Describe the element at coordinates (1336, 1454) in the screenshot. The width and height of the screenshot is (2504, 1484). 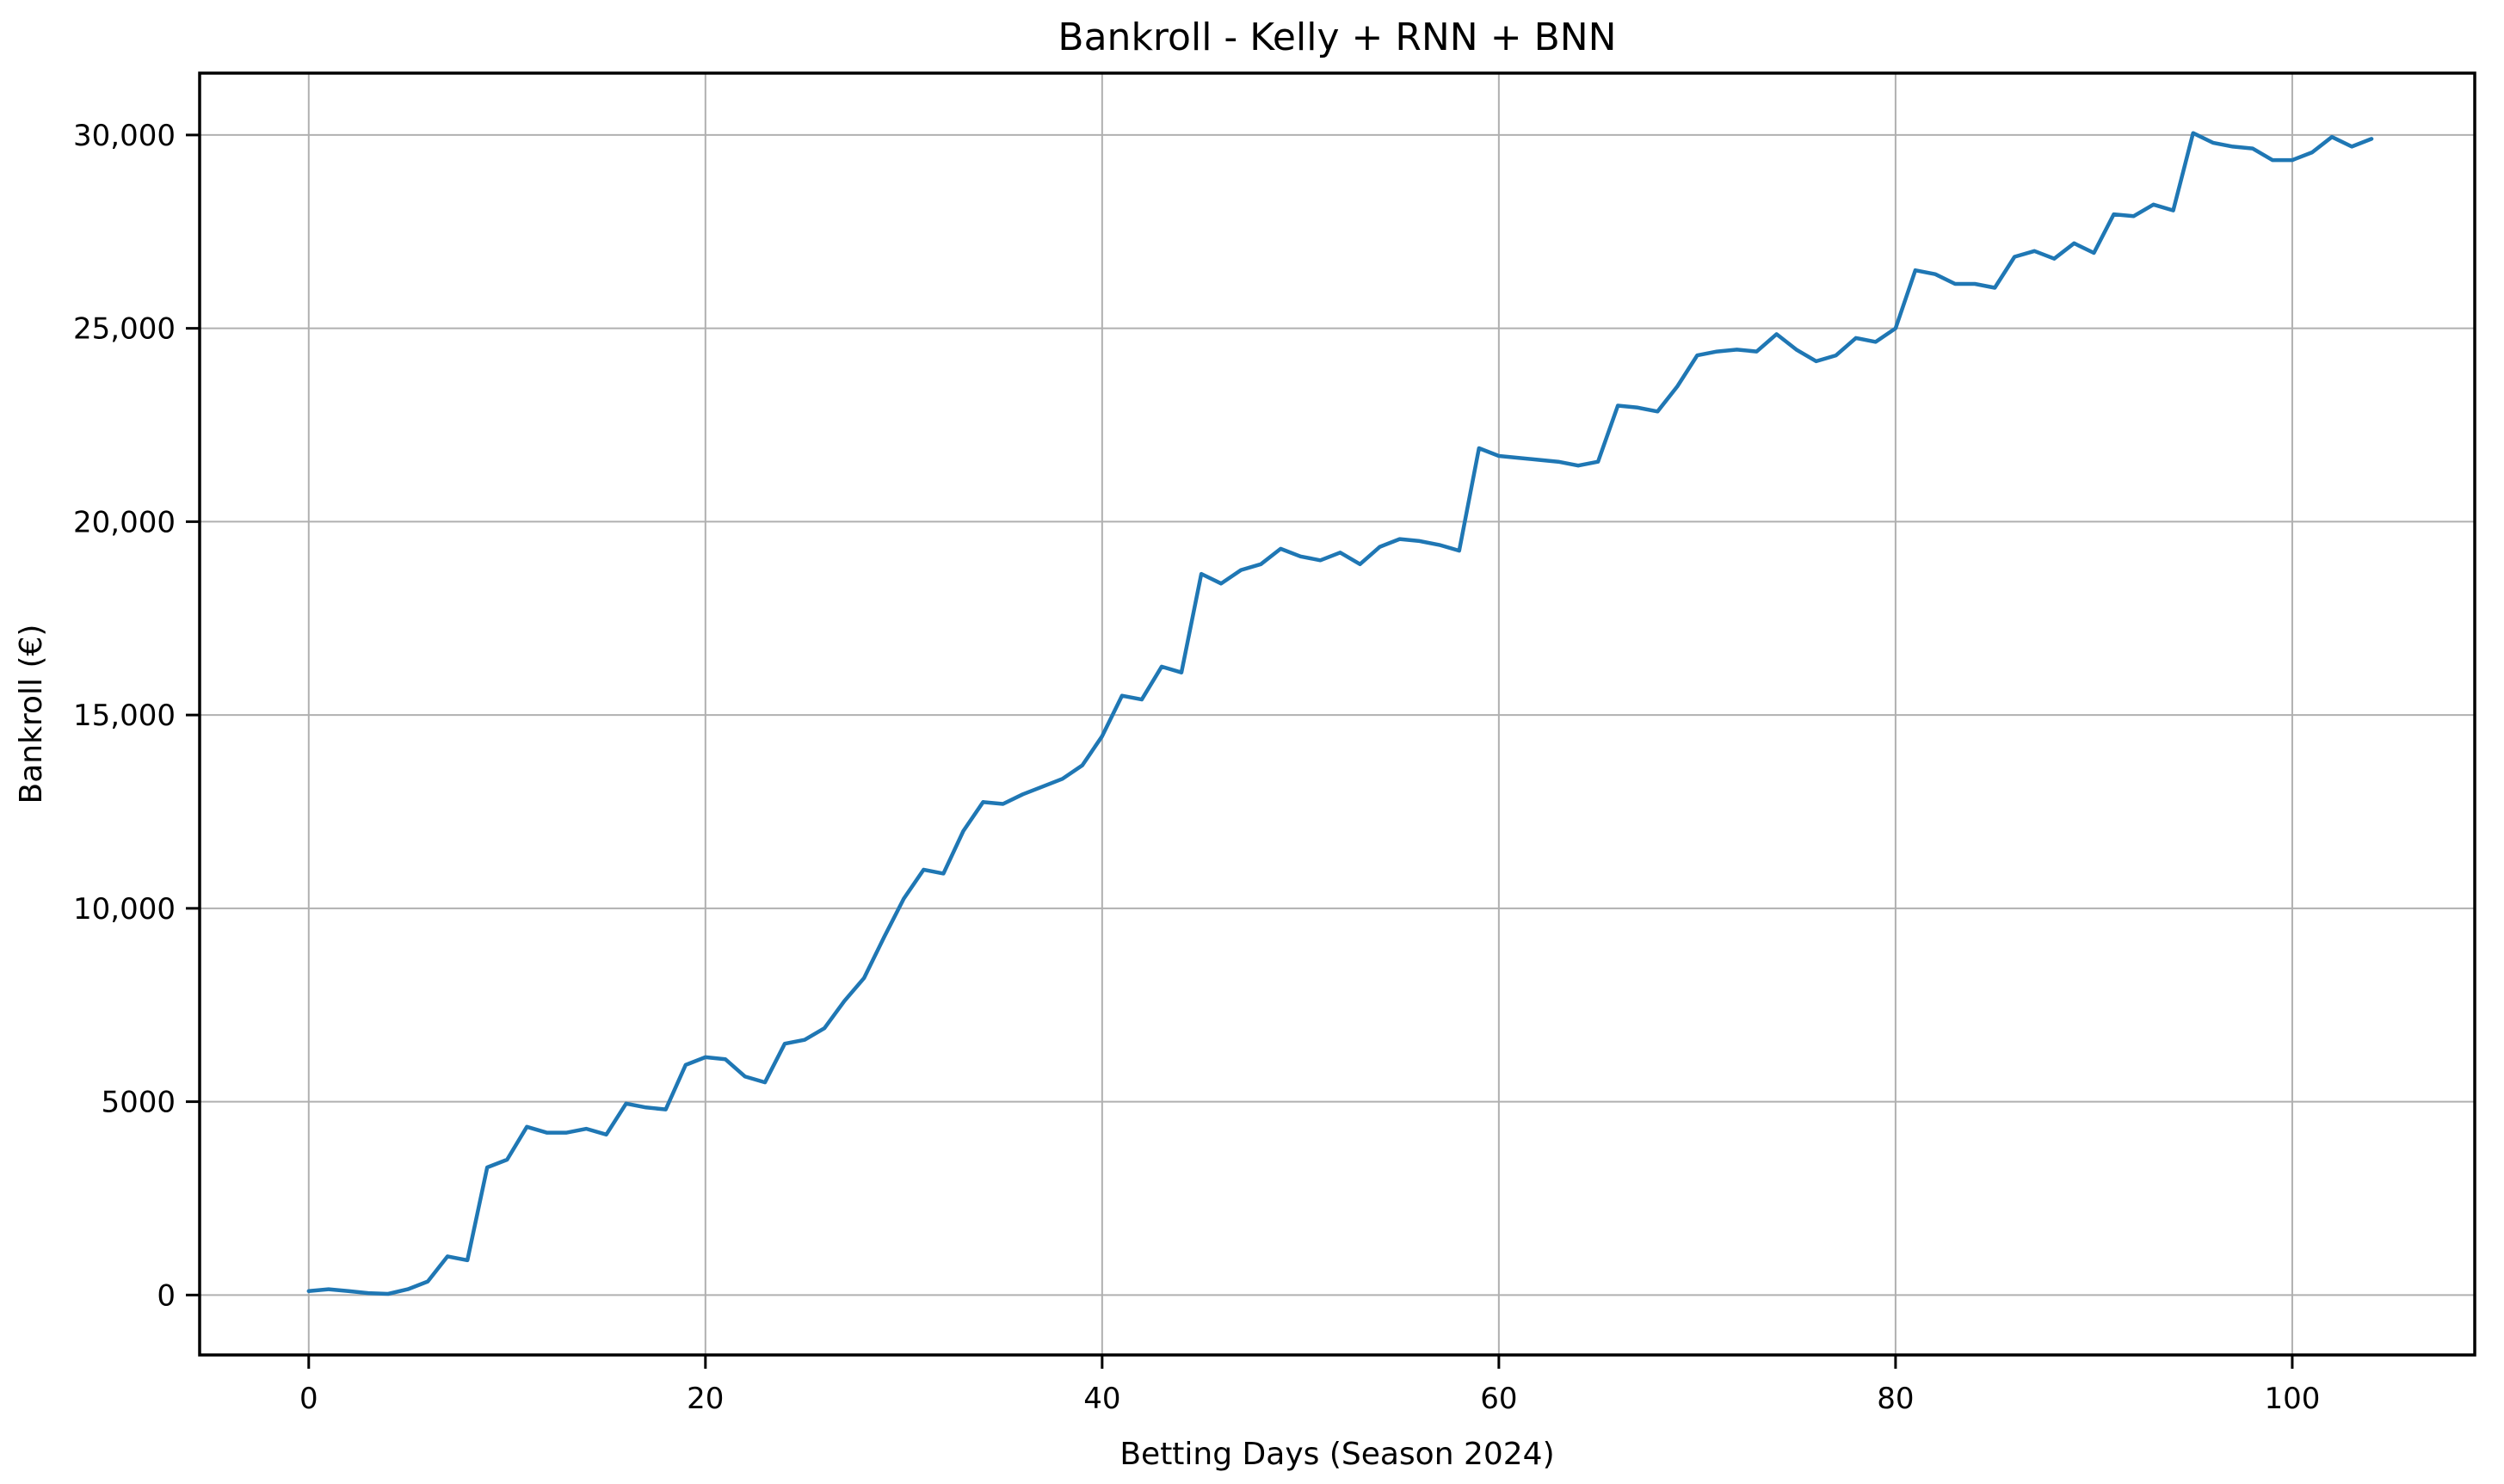
I see `x-axis-label: Betting Days (Season 2024)` at that location.